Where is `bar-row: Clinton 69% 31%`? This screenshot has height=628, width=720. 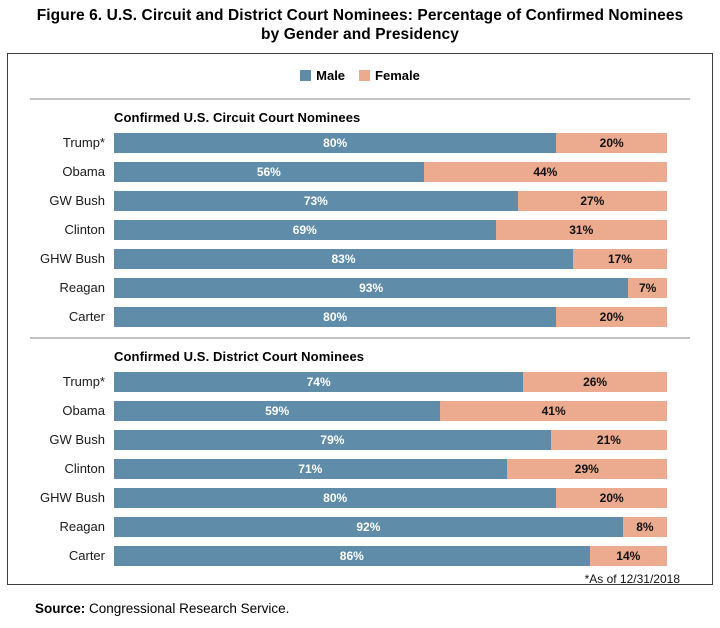
bar-row: Clinton 69% 31% is located at coordinates (360, 229).